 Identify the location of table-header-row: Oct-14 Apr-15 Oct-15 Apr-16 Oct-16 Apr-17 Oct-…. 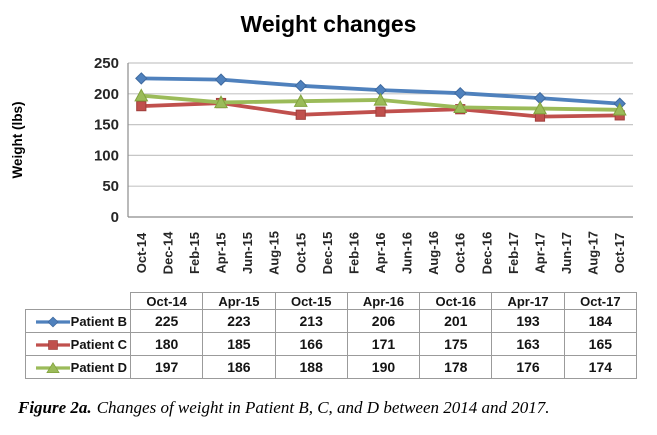
(331, 301).